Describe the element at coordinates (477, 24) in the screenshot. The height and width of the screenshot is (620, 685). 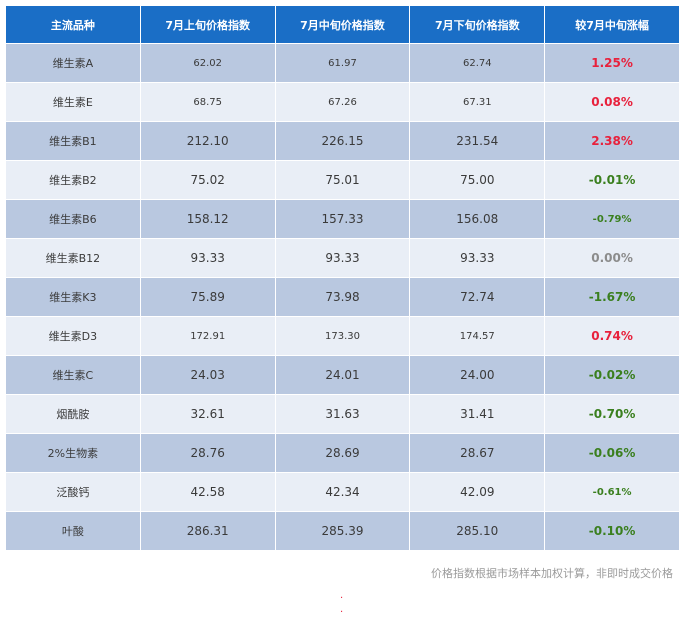
I see `header-late-july-index: 7月下旬价格指数` at that location.